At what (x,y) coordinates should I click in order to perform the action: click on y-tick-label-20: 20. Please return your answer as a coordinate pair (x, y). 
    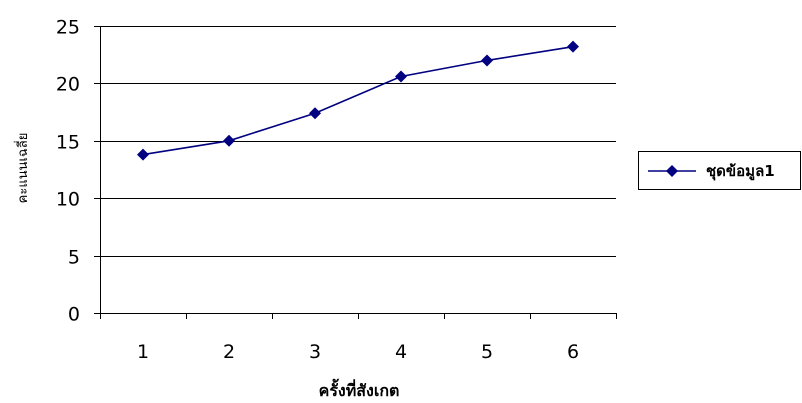
    Looking at the image, I should click on (68, 85).